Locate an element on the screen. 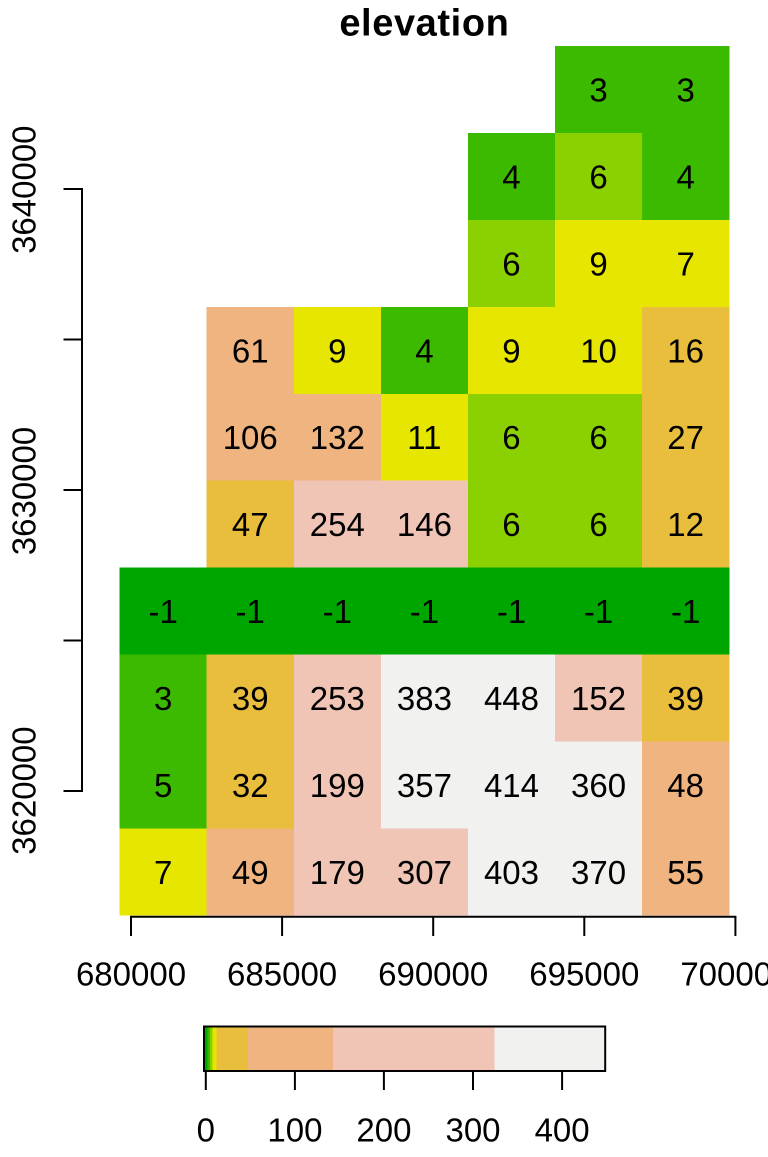 The height and width of the screenshot is (1157, 768). svg-text: 61 is located at coordinates (250, 350).